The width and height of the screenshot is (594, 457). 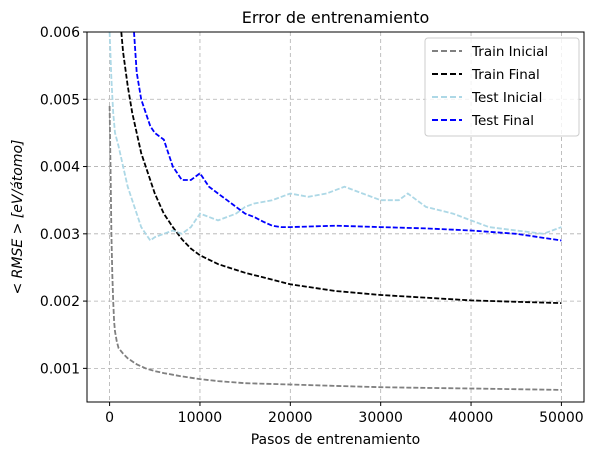 What do you see at coordinates (336, 440) in the screenshot?
I see `x-axis-label: Pasos de entrenamiento` at bounding box center [336, 440].